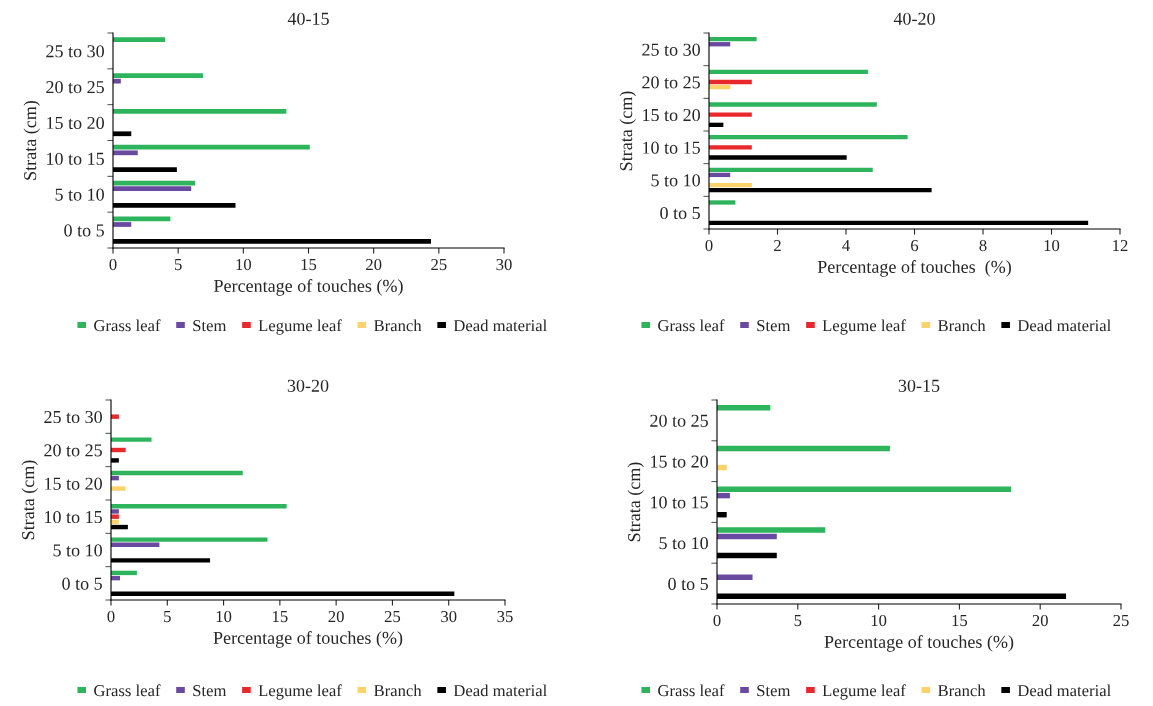  Describe the element at coordinates (914, 18) in the screenshot. I see `chart-title: 40-20` at that location.